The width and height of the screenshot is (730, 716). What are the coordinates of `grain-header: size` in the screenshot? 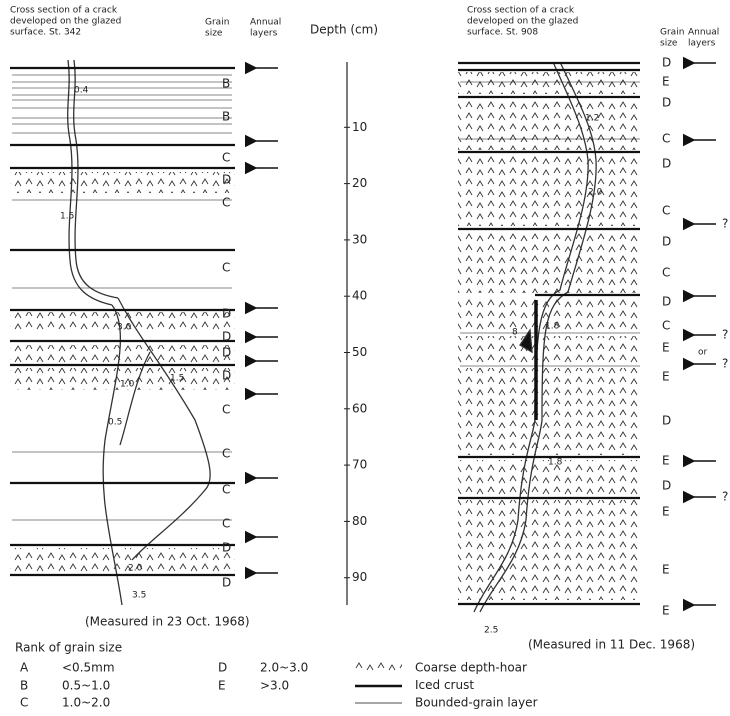 It's located at (214, 34).